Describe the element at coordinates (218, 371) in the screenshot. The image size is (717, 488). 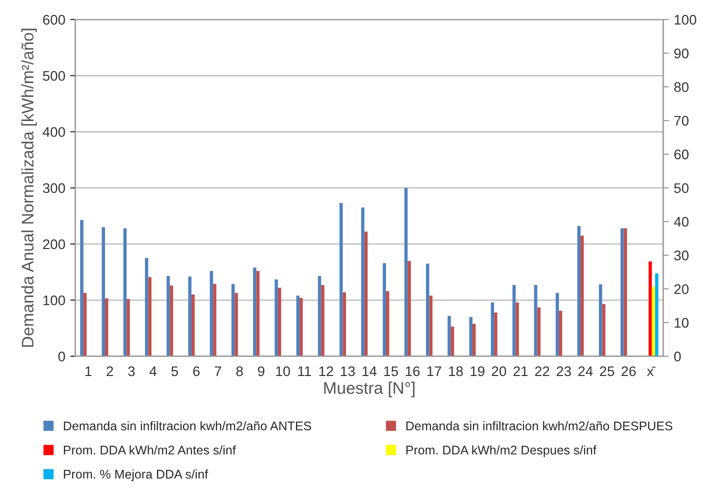
I see `x-tick-label: 7` at that location.